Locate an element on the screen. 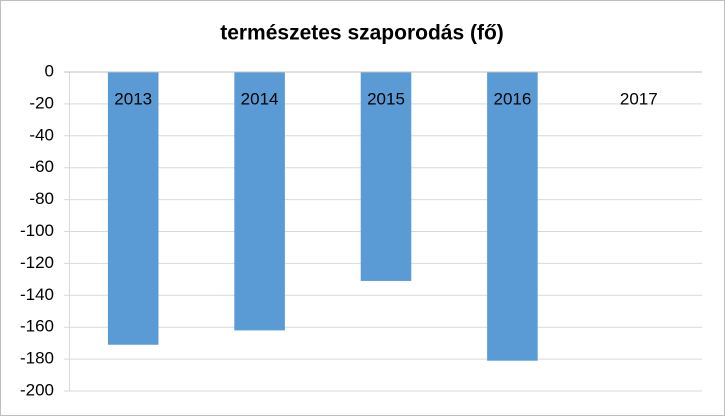 The image size is (725, 416). x-tick-label: 2013 is located at coordinates (133, 98).